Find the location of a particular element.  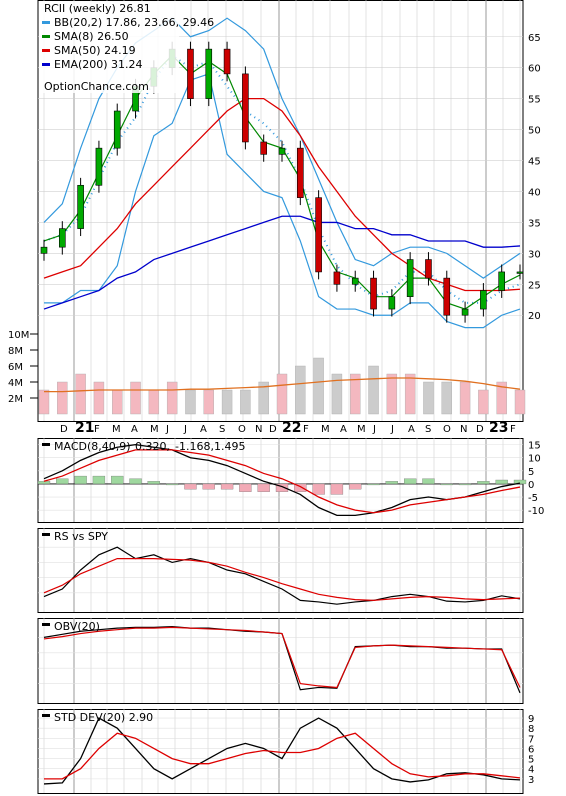

std-tick-label: 6 is located at coordinates (531, 749).